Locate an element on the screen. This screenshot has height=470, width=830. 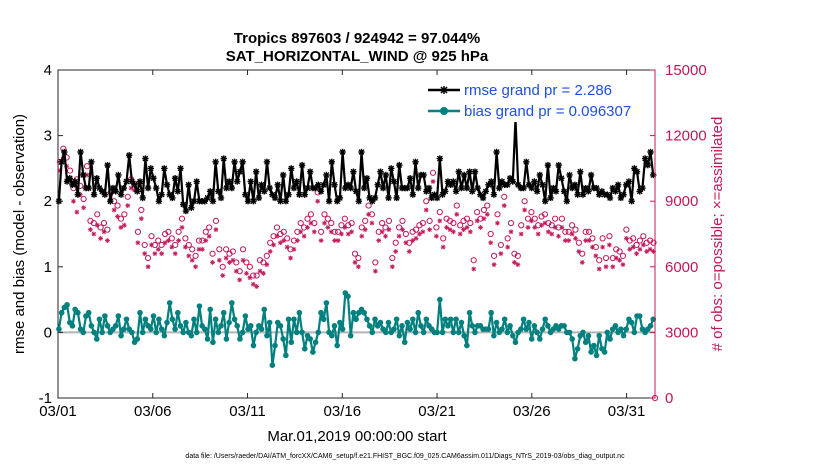
y-right-tick-label: 6000 is located at coordinates (681, 267).